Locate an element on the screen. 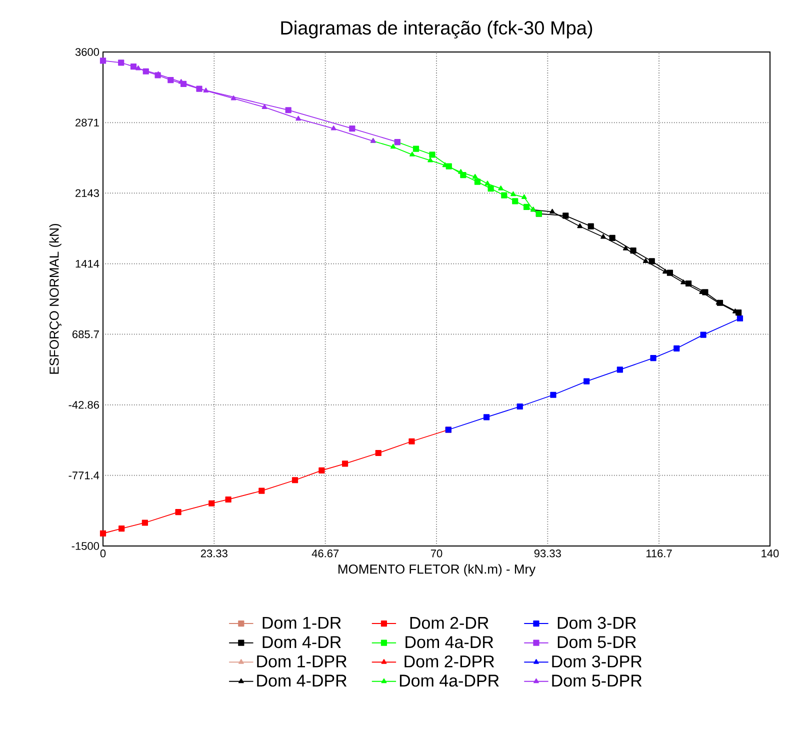 This screenshot has height=736, width=787. y-tick-label: 1414 is located at coordinates (88, 264).